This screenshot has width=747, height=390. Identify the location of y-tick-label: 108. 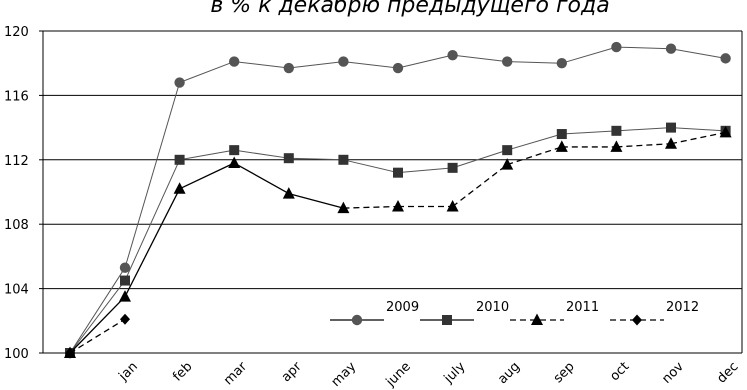
(16, 225).